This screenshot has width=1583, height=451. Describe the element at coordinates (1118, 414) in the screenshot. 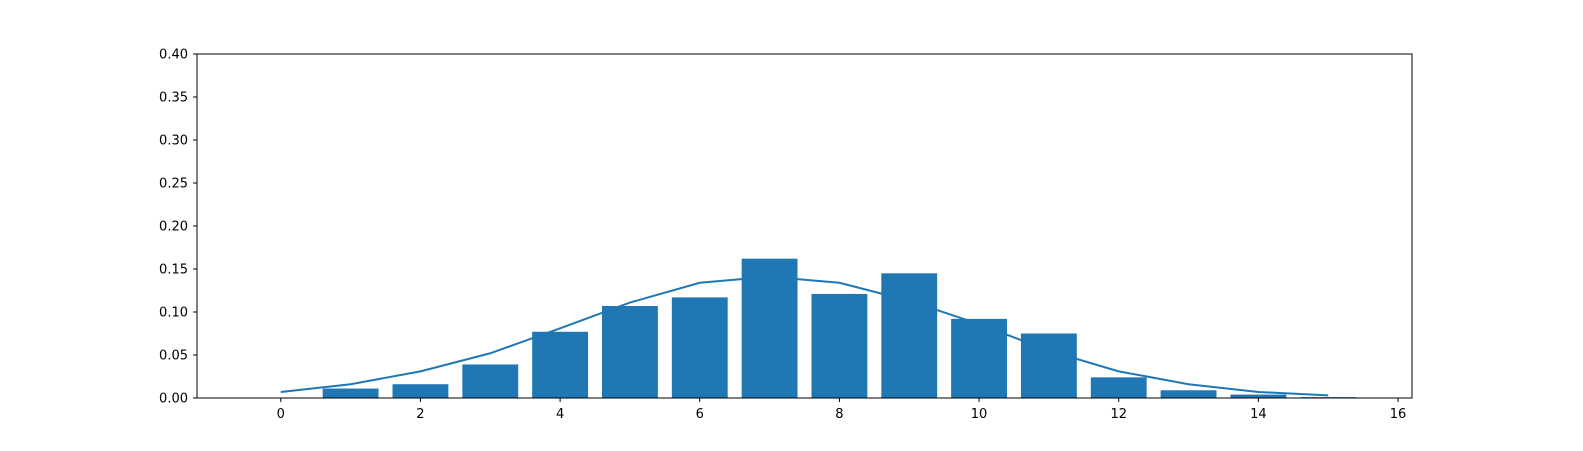

I see `x-tick-label: 12` at that location.